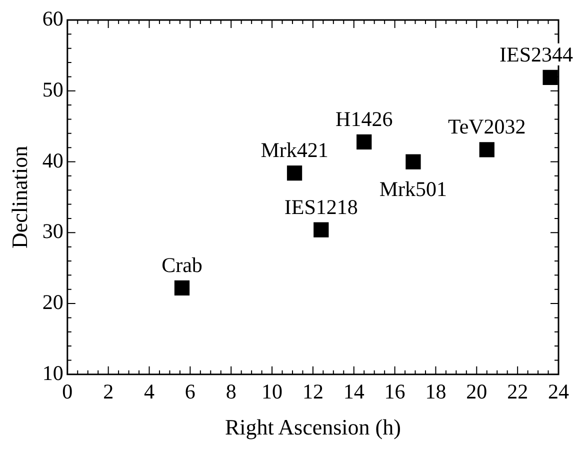 The width and height of the screenshot is (575, 450). What do you see at coordinates (477, 392) in the screenshot?
I see `x-tick-label: 20` at bounding box center [477, 392].